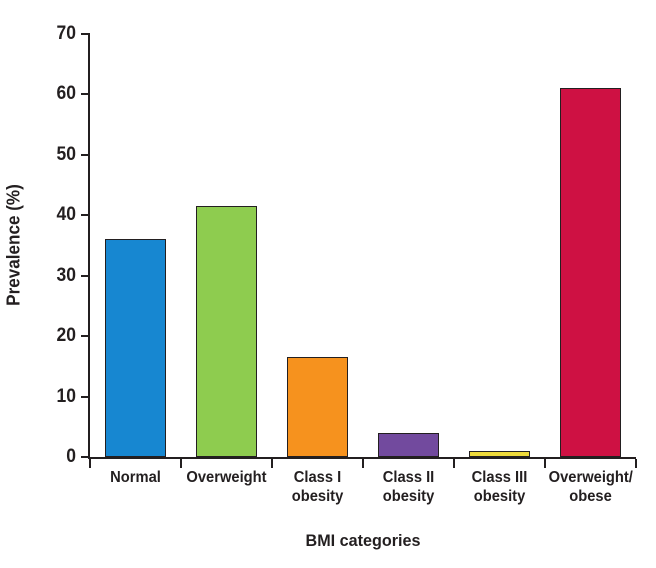  Describe the element at coordinates (499, 453) in the screenshot. I see `bar-class-iii-obesity` at that location.